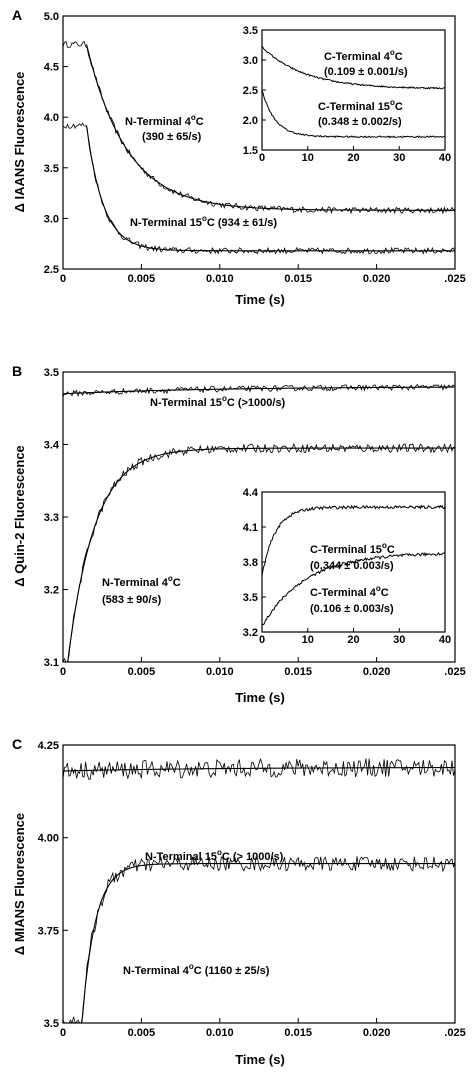  What do you see at coordinates (19, 884) in the screenshot?
I see `panel-c-ylabel: Δ MIANS Fluorescence` at bounding box center [19, 884].